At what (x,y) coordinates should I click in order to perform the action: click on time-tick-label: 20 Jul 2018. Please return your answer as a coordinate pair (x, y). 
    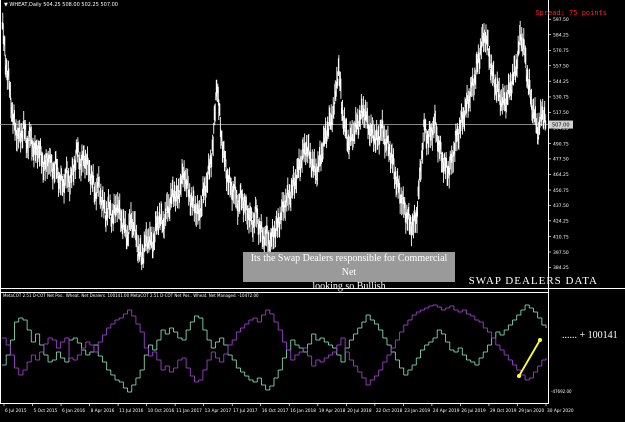
    Looking at the image, I should click on (359, 411).